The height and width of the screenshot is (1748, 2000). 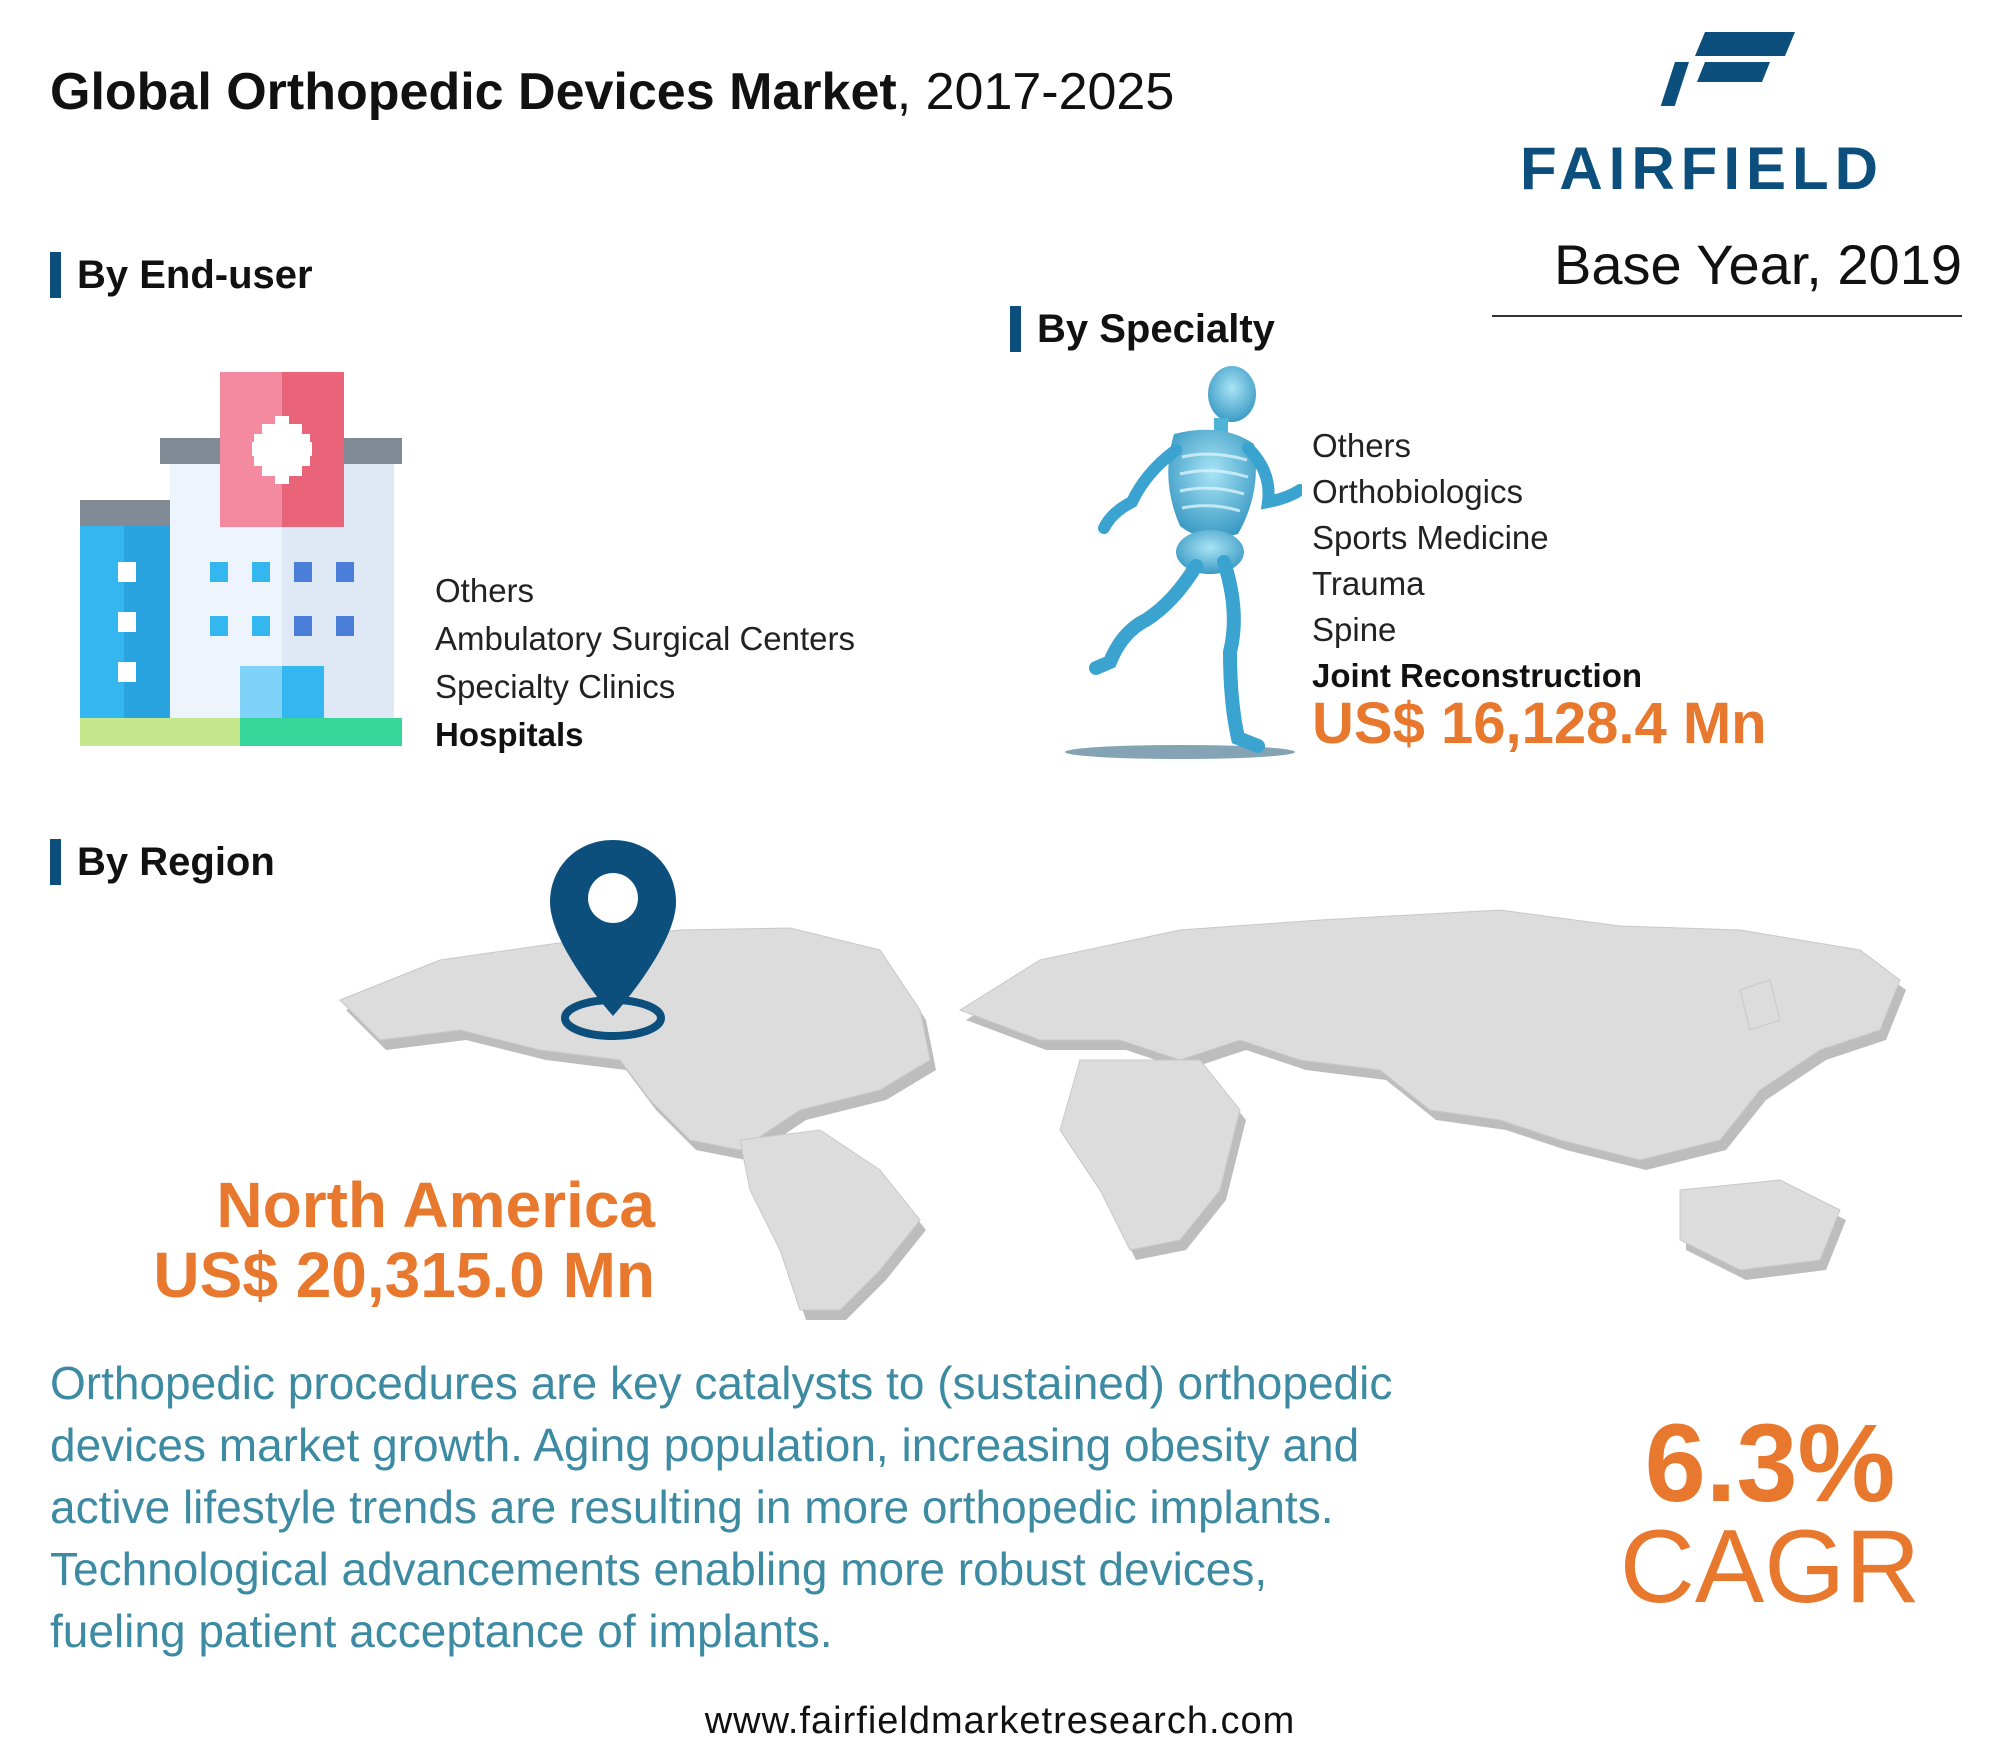 What do you see at coordinates (162, 862) in the screenshot?
I see `section-heading-region: By Region` at bounding box center [162, 862].